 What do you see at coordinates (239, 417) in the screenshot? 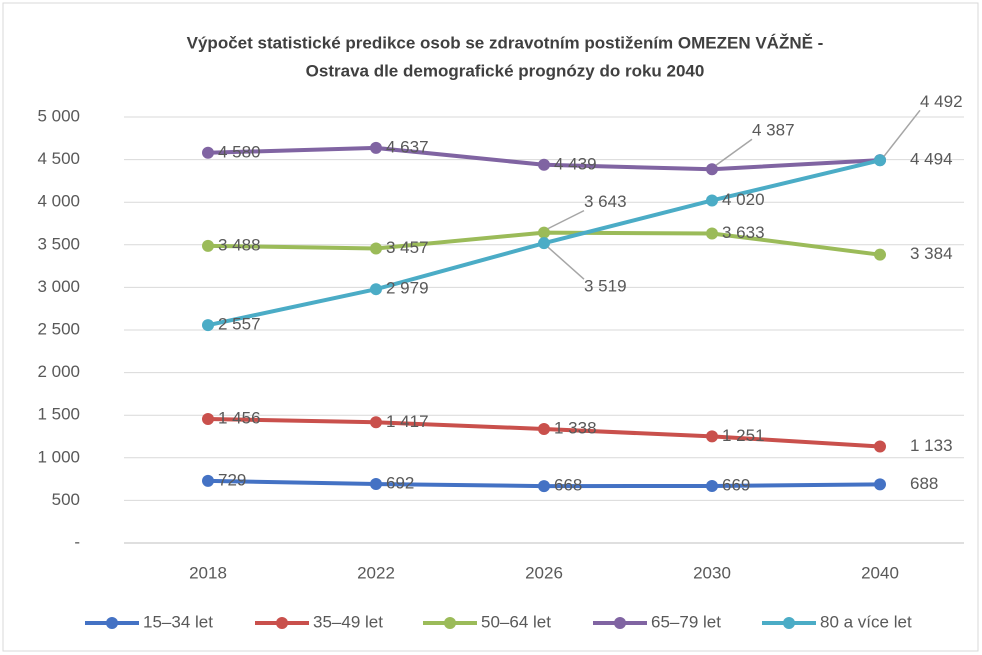
I see `data-label: 1 456` at bounding box center [239, 417].